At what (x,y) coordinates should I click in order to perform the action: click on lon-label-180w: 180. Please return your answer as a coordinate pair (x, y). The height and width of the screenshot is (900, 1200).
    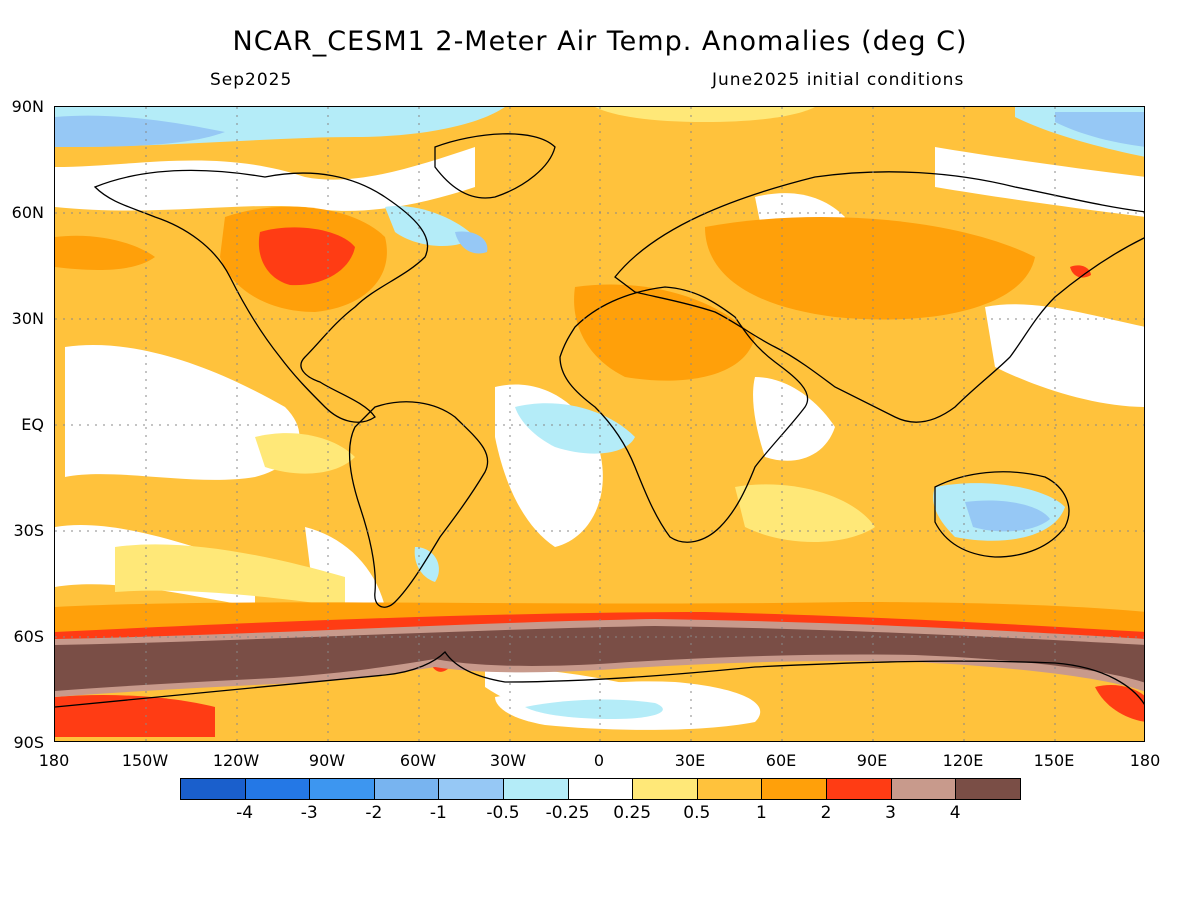
    Looking at the image, I should click on (54, 760).